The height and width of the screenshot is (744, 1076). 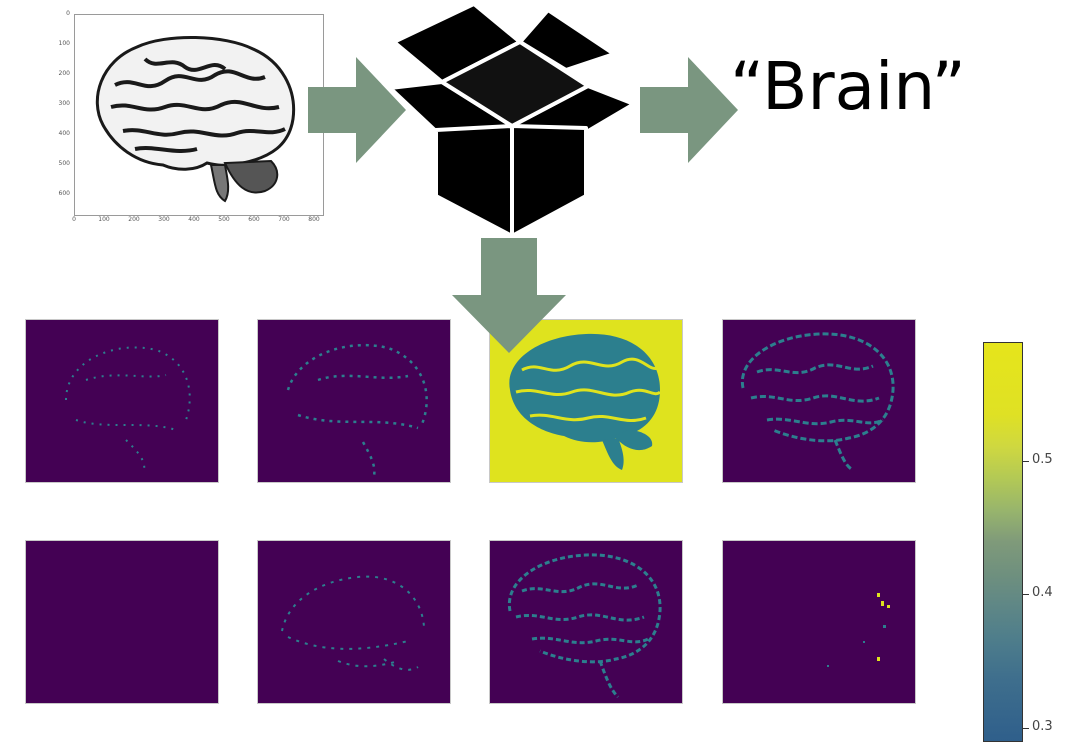 What do you see at coordinates (1042, 592) in the screenshot?
I see `colorbar-label: 0.4` at bounding box center [1042, 592].